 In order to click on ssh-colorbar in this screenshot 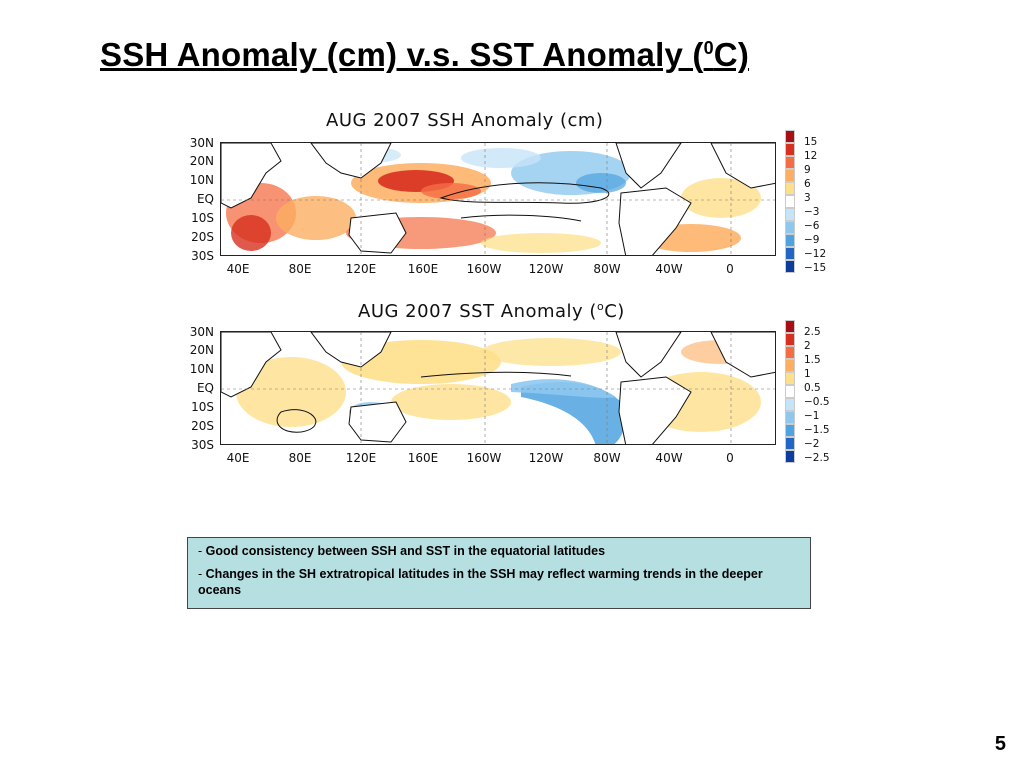, I will do `click(790, 201)`.